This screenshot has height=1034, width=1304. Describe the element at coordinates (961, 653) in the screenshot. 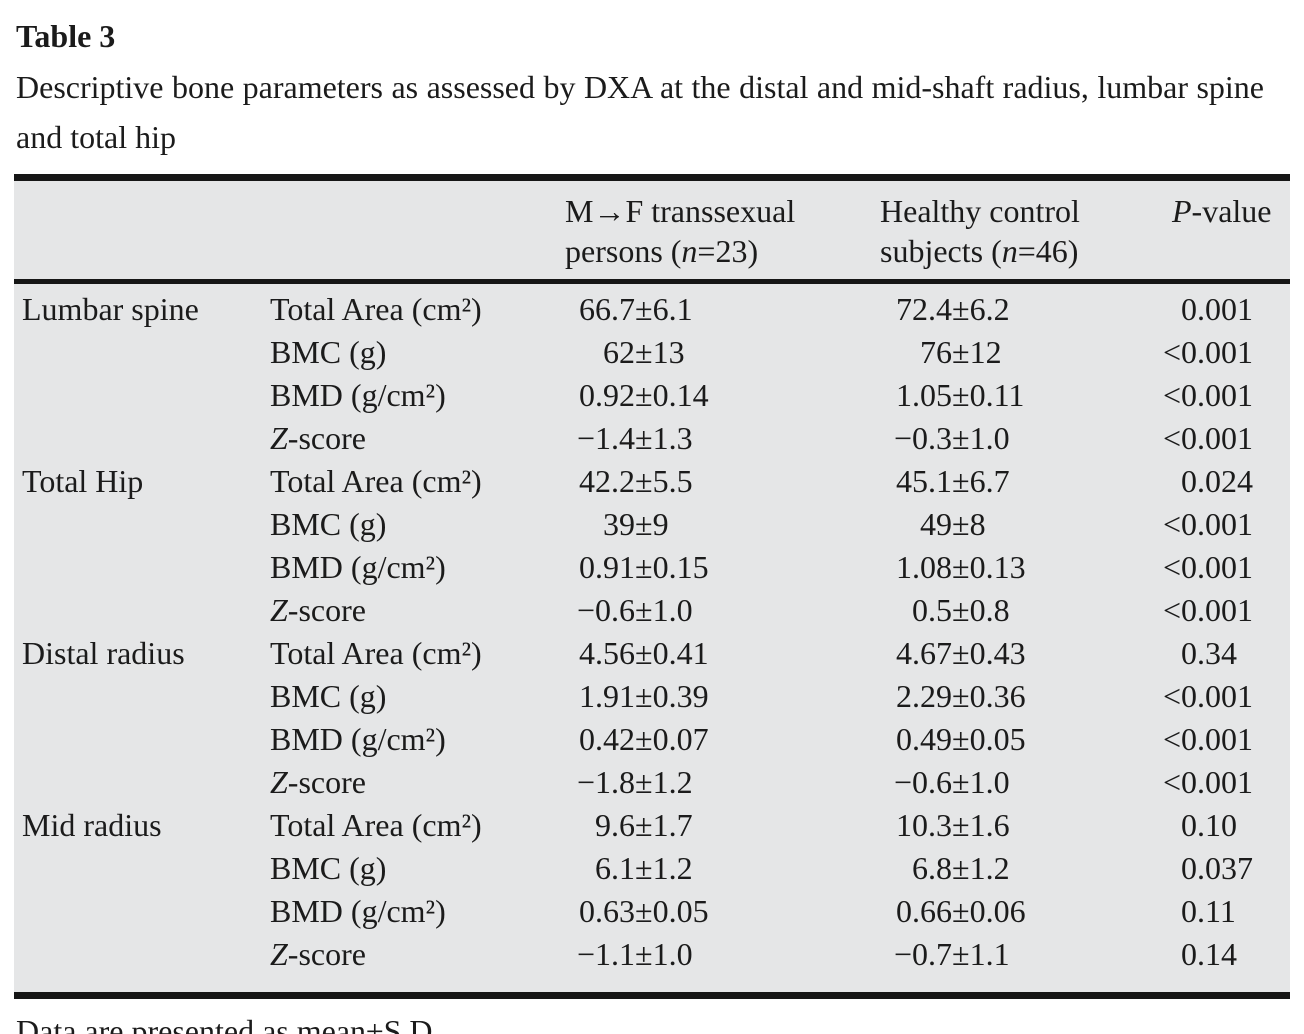

I see `control-value-cell: 4.67±0.43` at that location.